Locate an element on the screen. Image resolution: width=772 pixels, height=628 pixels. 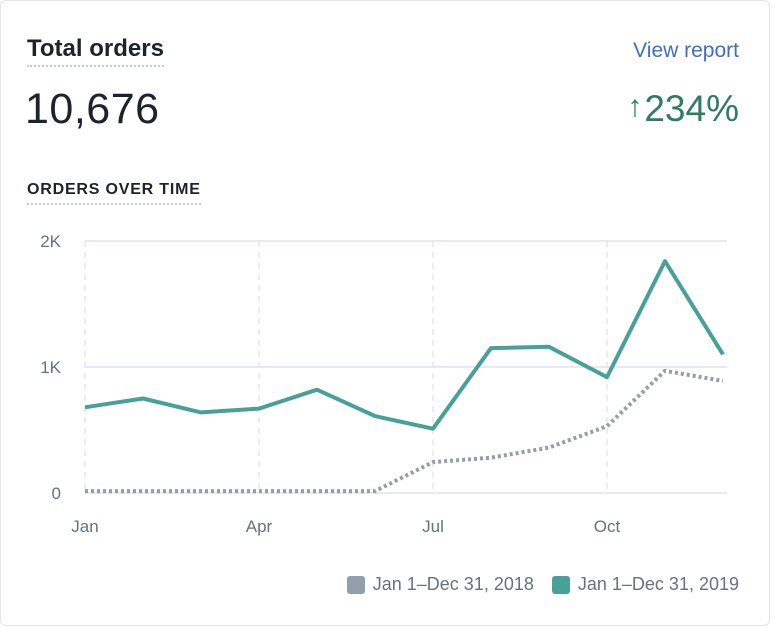
chart-legend: Jan 1–Dec 31, 2018 Jan 1–Dec 31, 2019 is located at coordinates (542, 584).